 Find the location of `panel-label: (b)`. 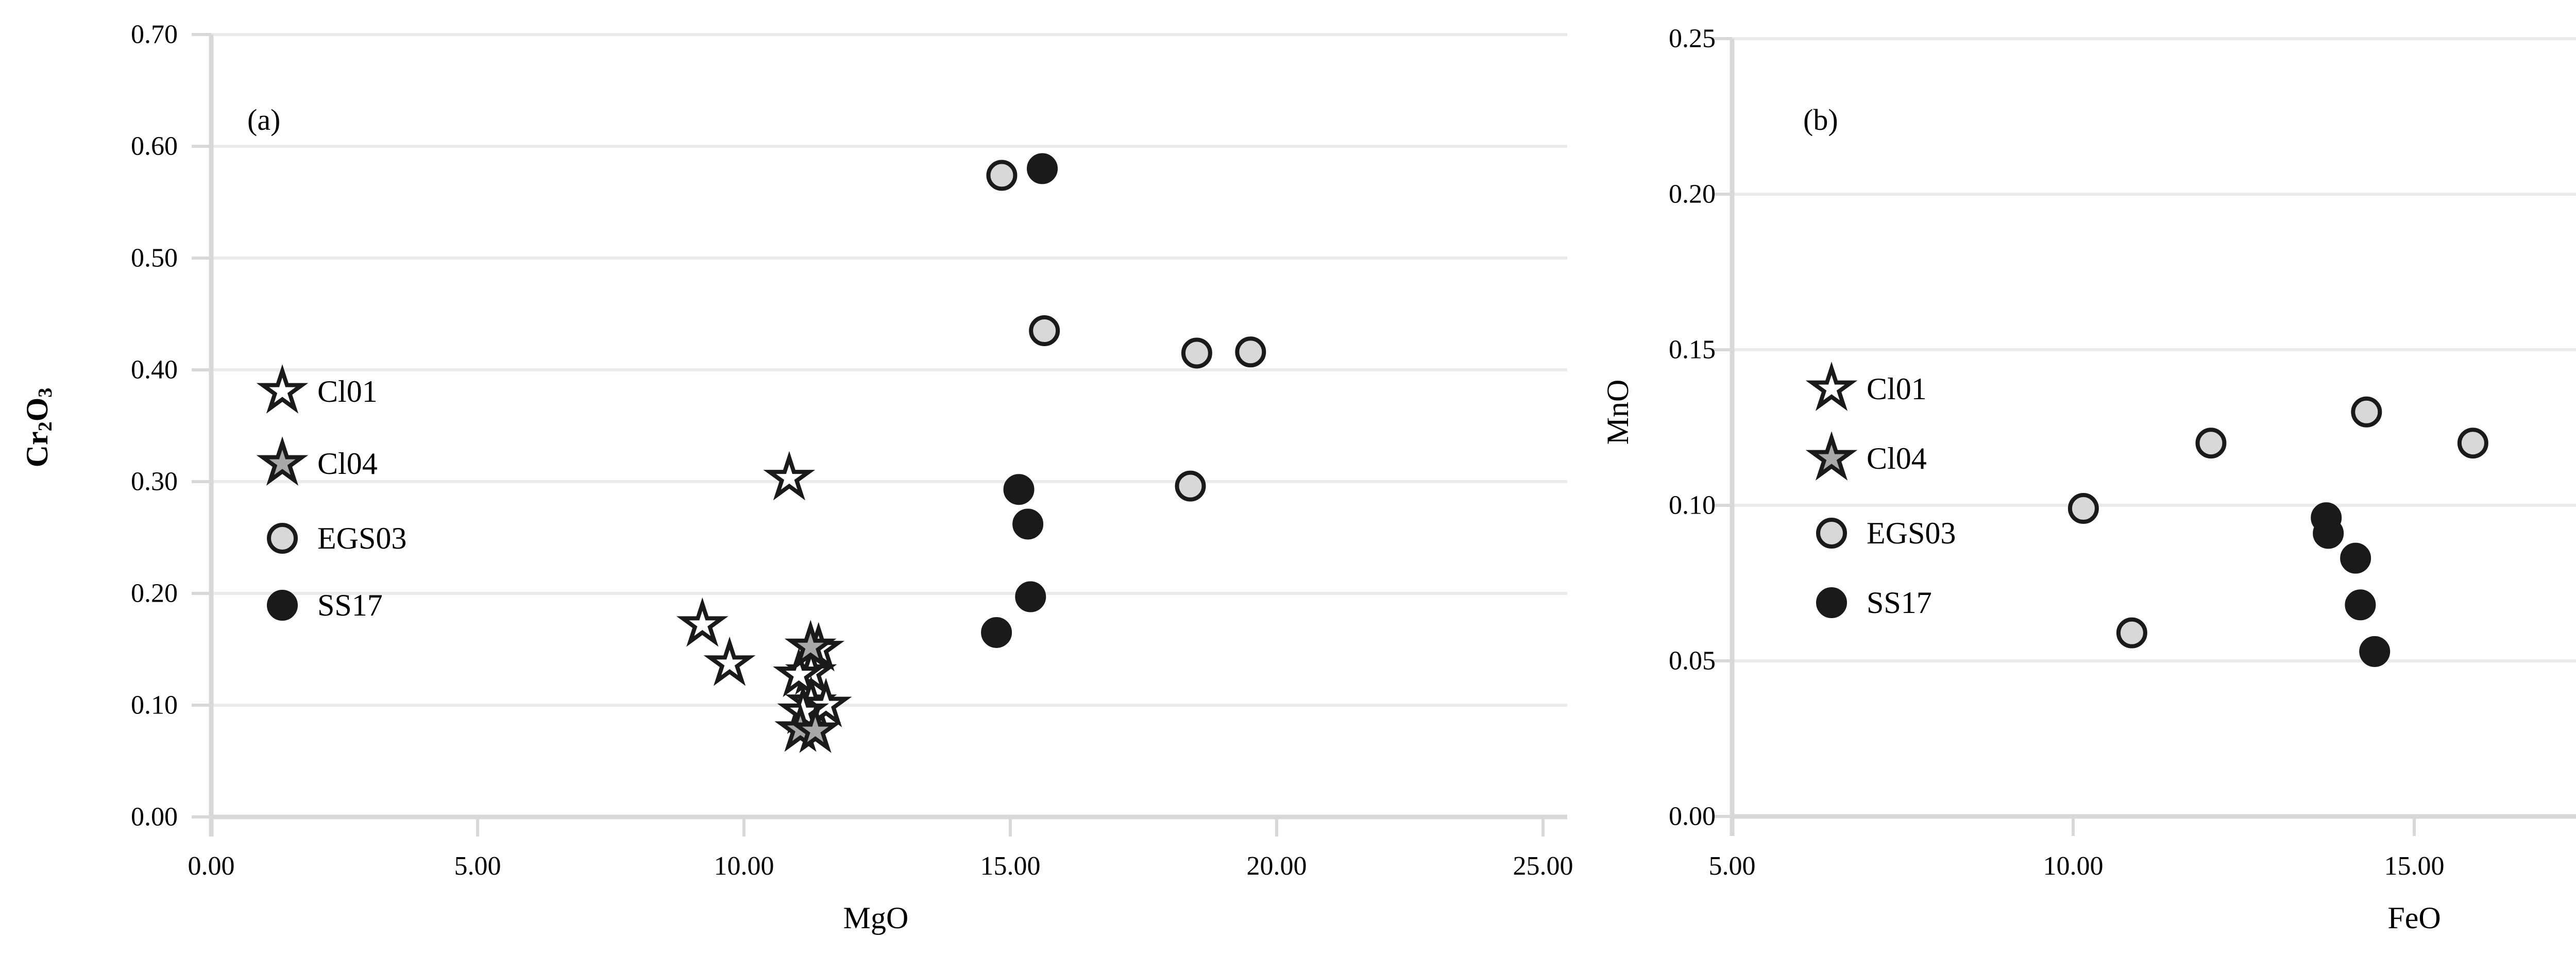

panel-label: (b) is located at coordinates (1820, 120).